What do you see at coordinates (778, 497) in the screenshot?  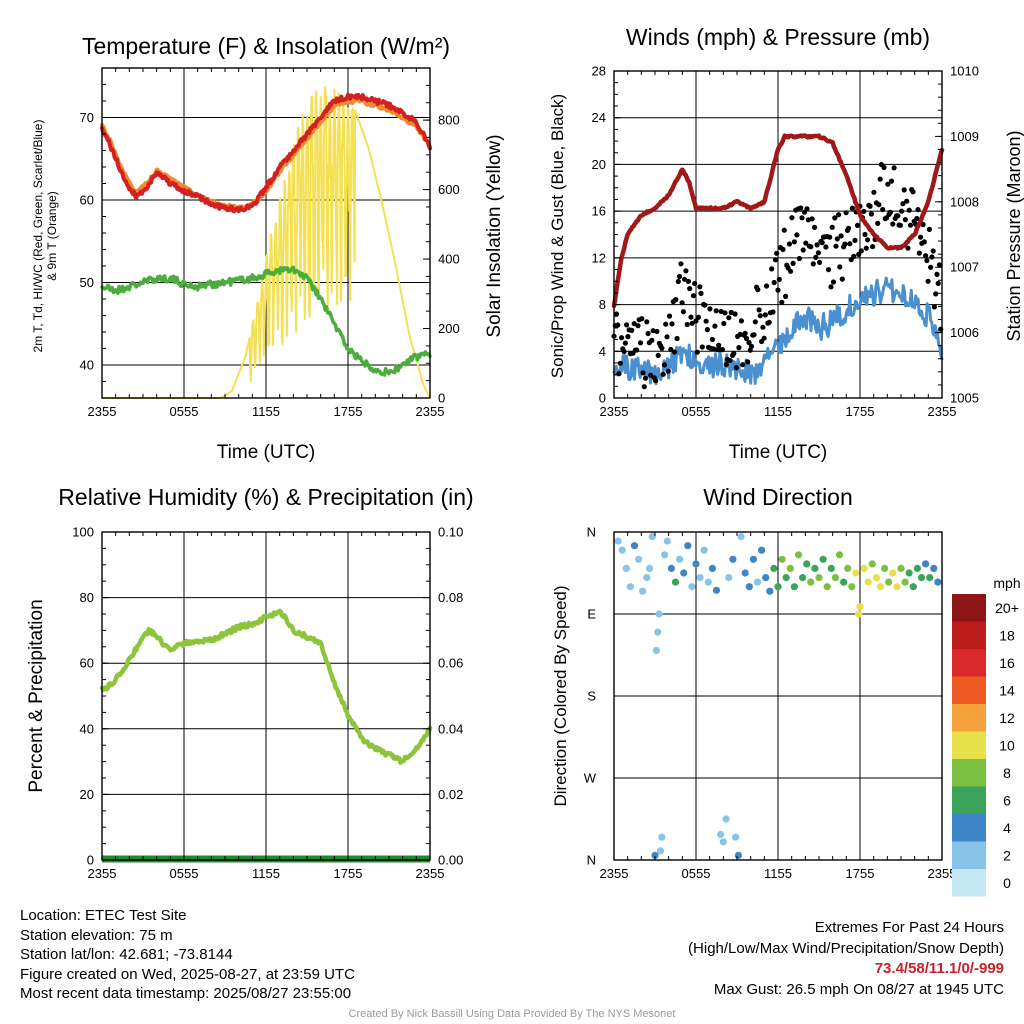 I see `dir-panel-title: Wind Direction` at bounding box center [778, 497].